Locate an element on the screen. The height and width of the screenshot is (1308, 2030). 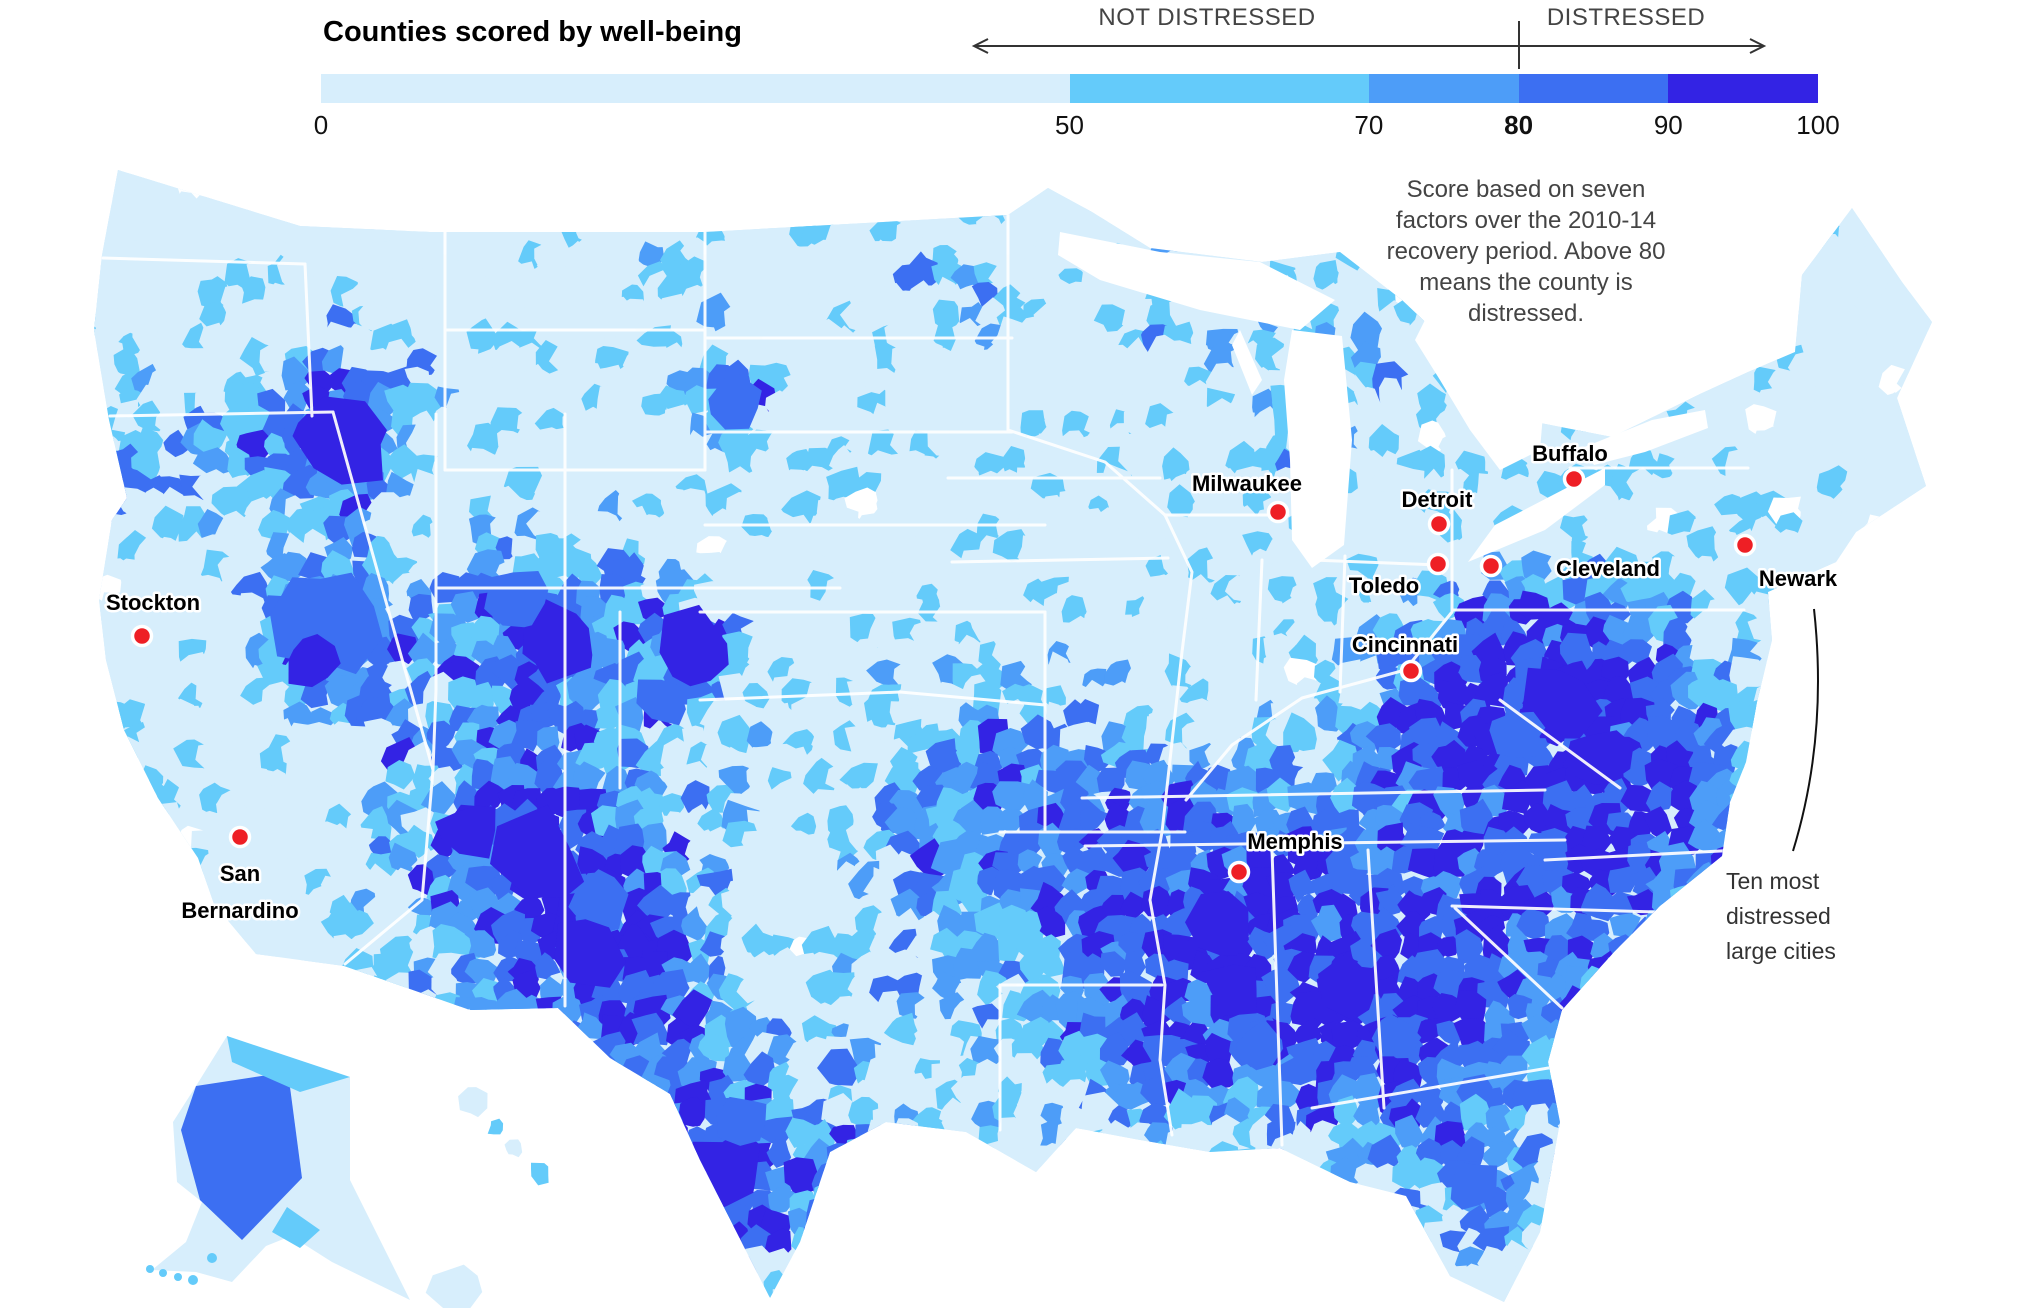
alaska-inset is located at coordinates (278, 1168).